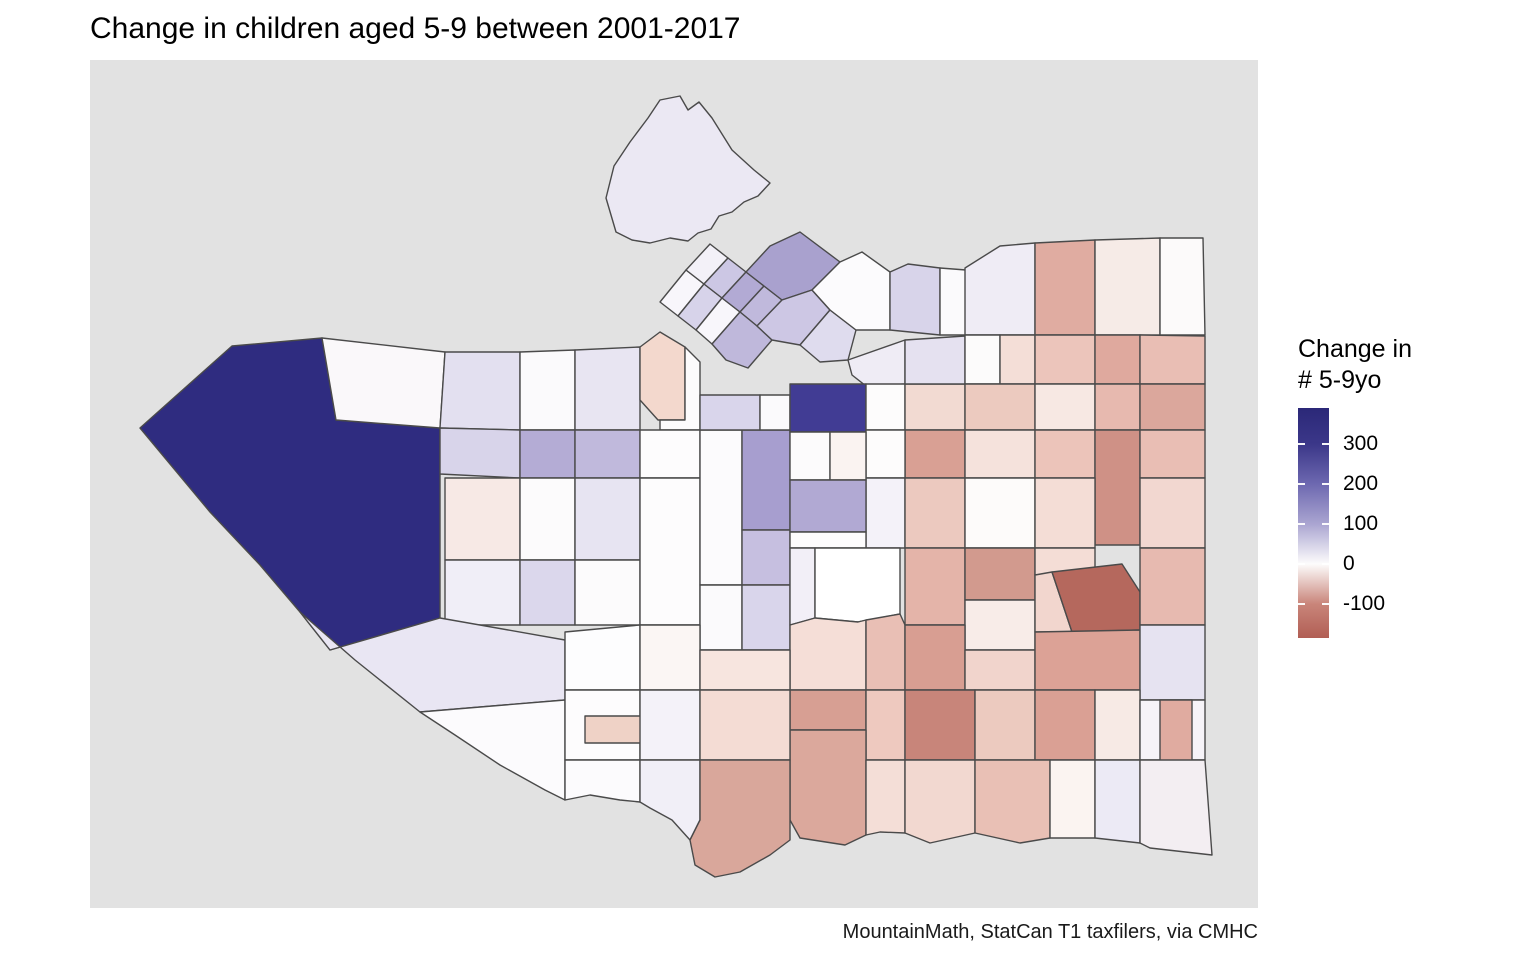 The width and height of the screenshot is (1536, 960). What do you see at coordinates (1172, 454) in the screenshot?
I see `tract-rupert-c` at bounding box center [1172, 454].